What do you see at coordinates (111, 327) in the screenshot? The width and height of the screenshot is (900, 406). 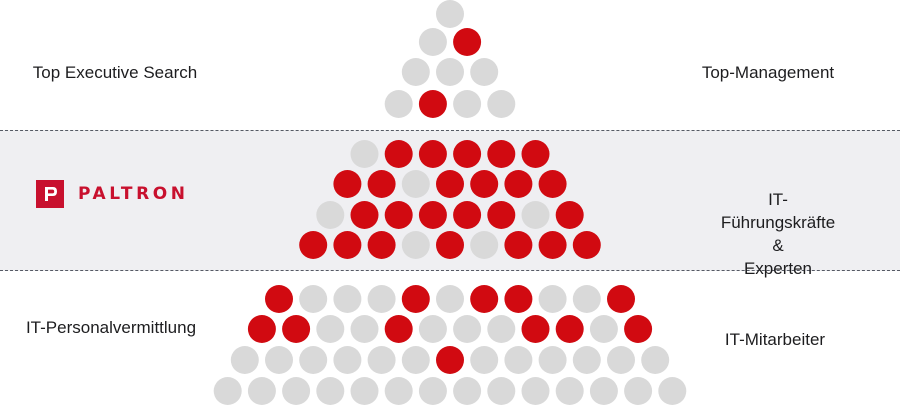 I see `tier-3-left-label: IT-Personalvermittlung` at bounding box center [111, 327].